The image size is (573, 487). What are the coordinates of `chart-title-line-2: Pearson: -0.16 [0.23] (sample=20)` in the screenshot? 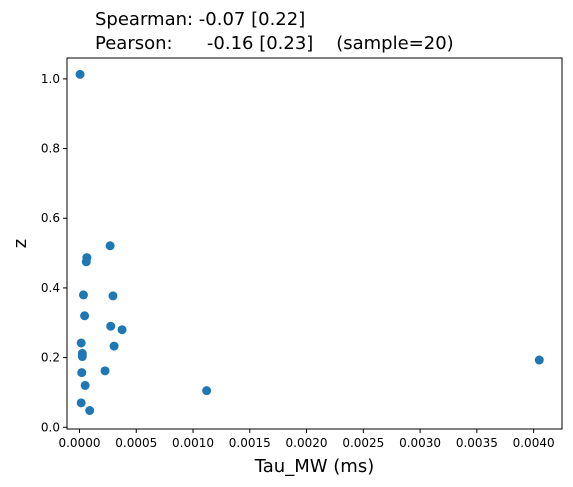 It's located at (274, 43).